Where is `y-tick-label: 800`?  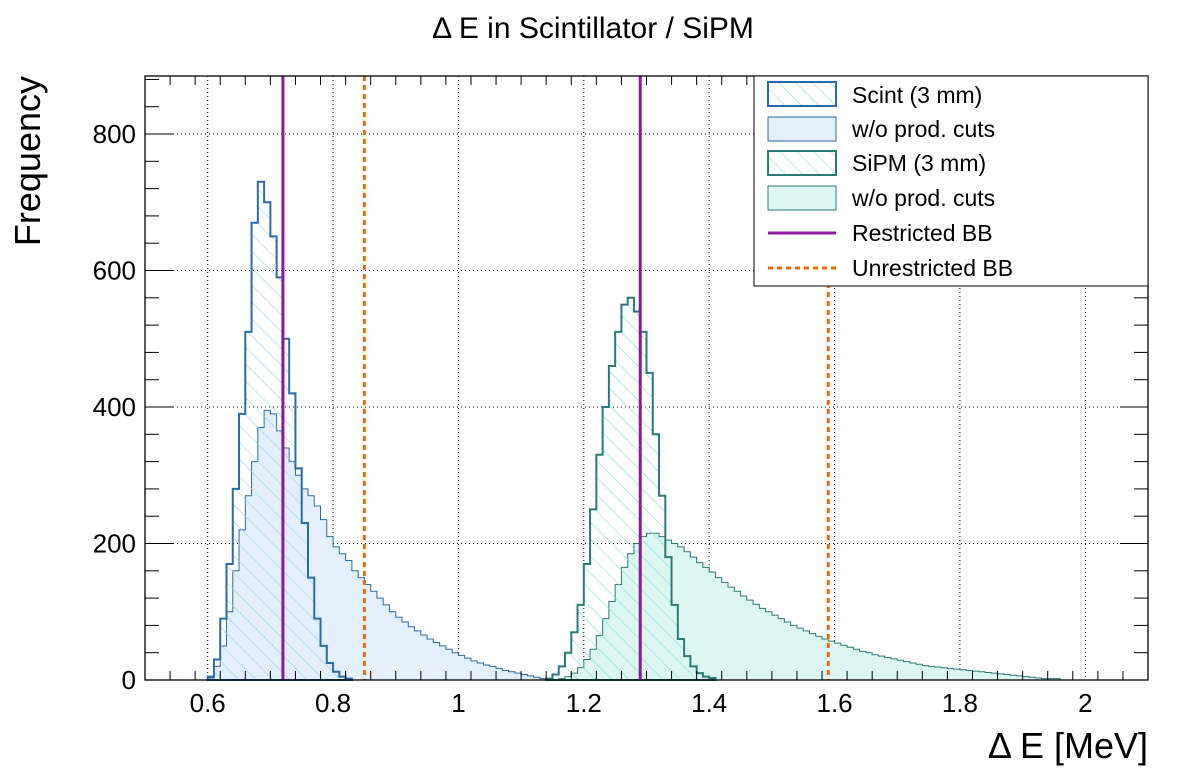
y-tick-label: 800 is located at coordinates (114, 134).